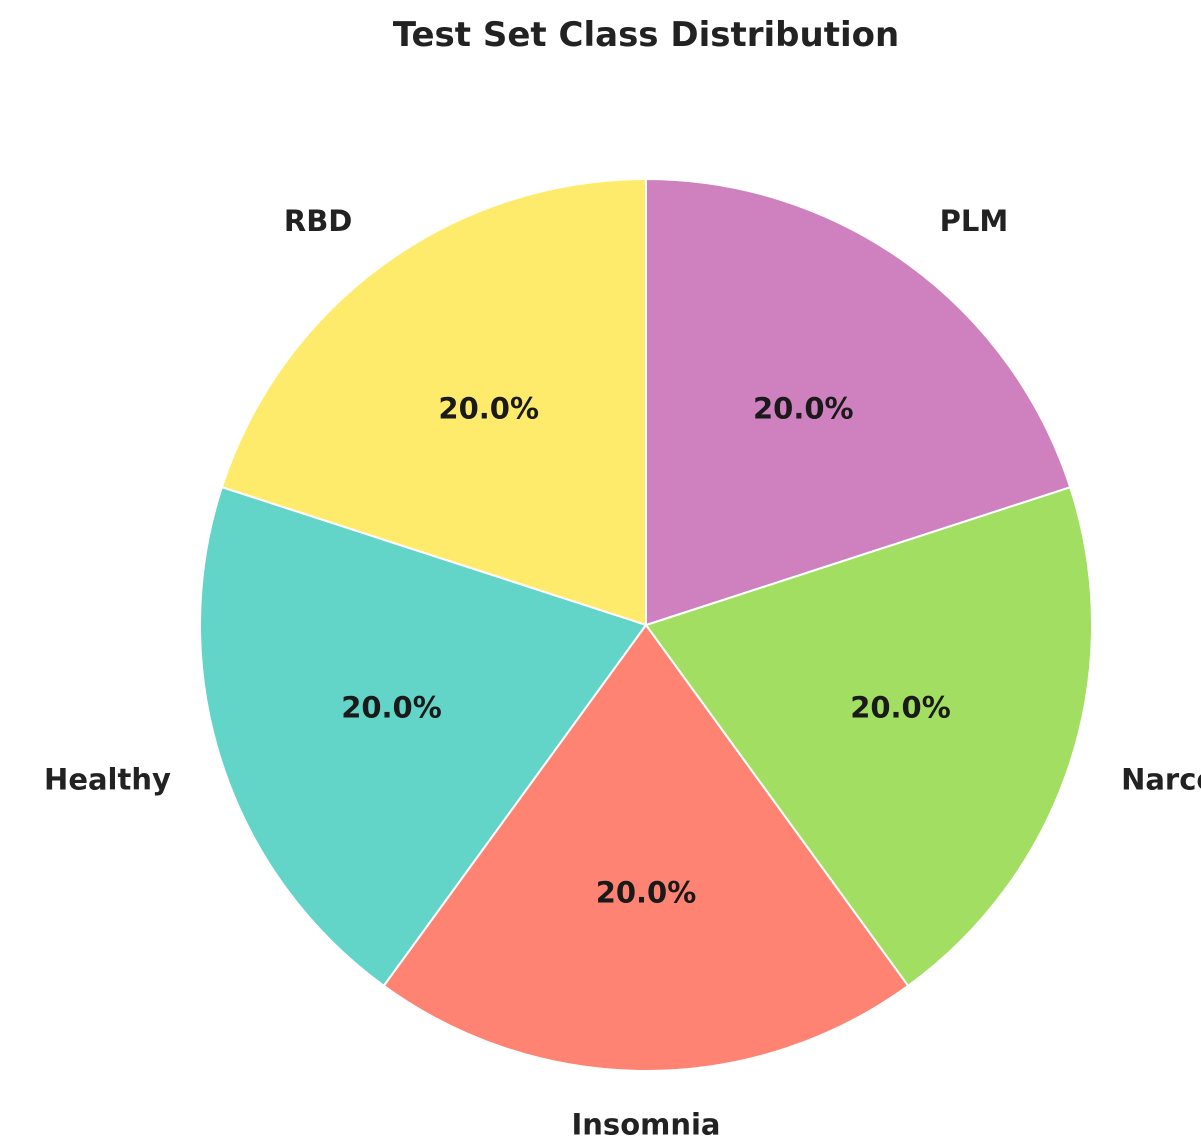 This screenshot has width=1201, height=1148. I want to click on percent-label-healthy: 20.0%, so click(391, 708).